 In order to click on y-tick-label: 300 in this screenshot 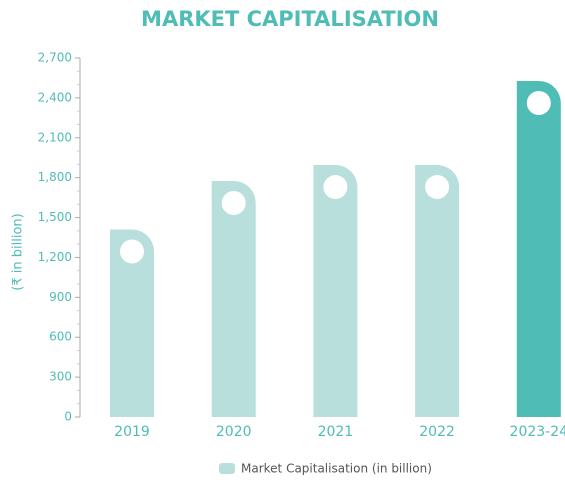, I will do `click(60, 377)`.